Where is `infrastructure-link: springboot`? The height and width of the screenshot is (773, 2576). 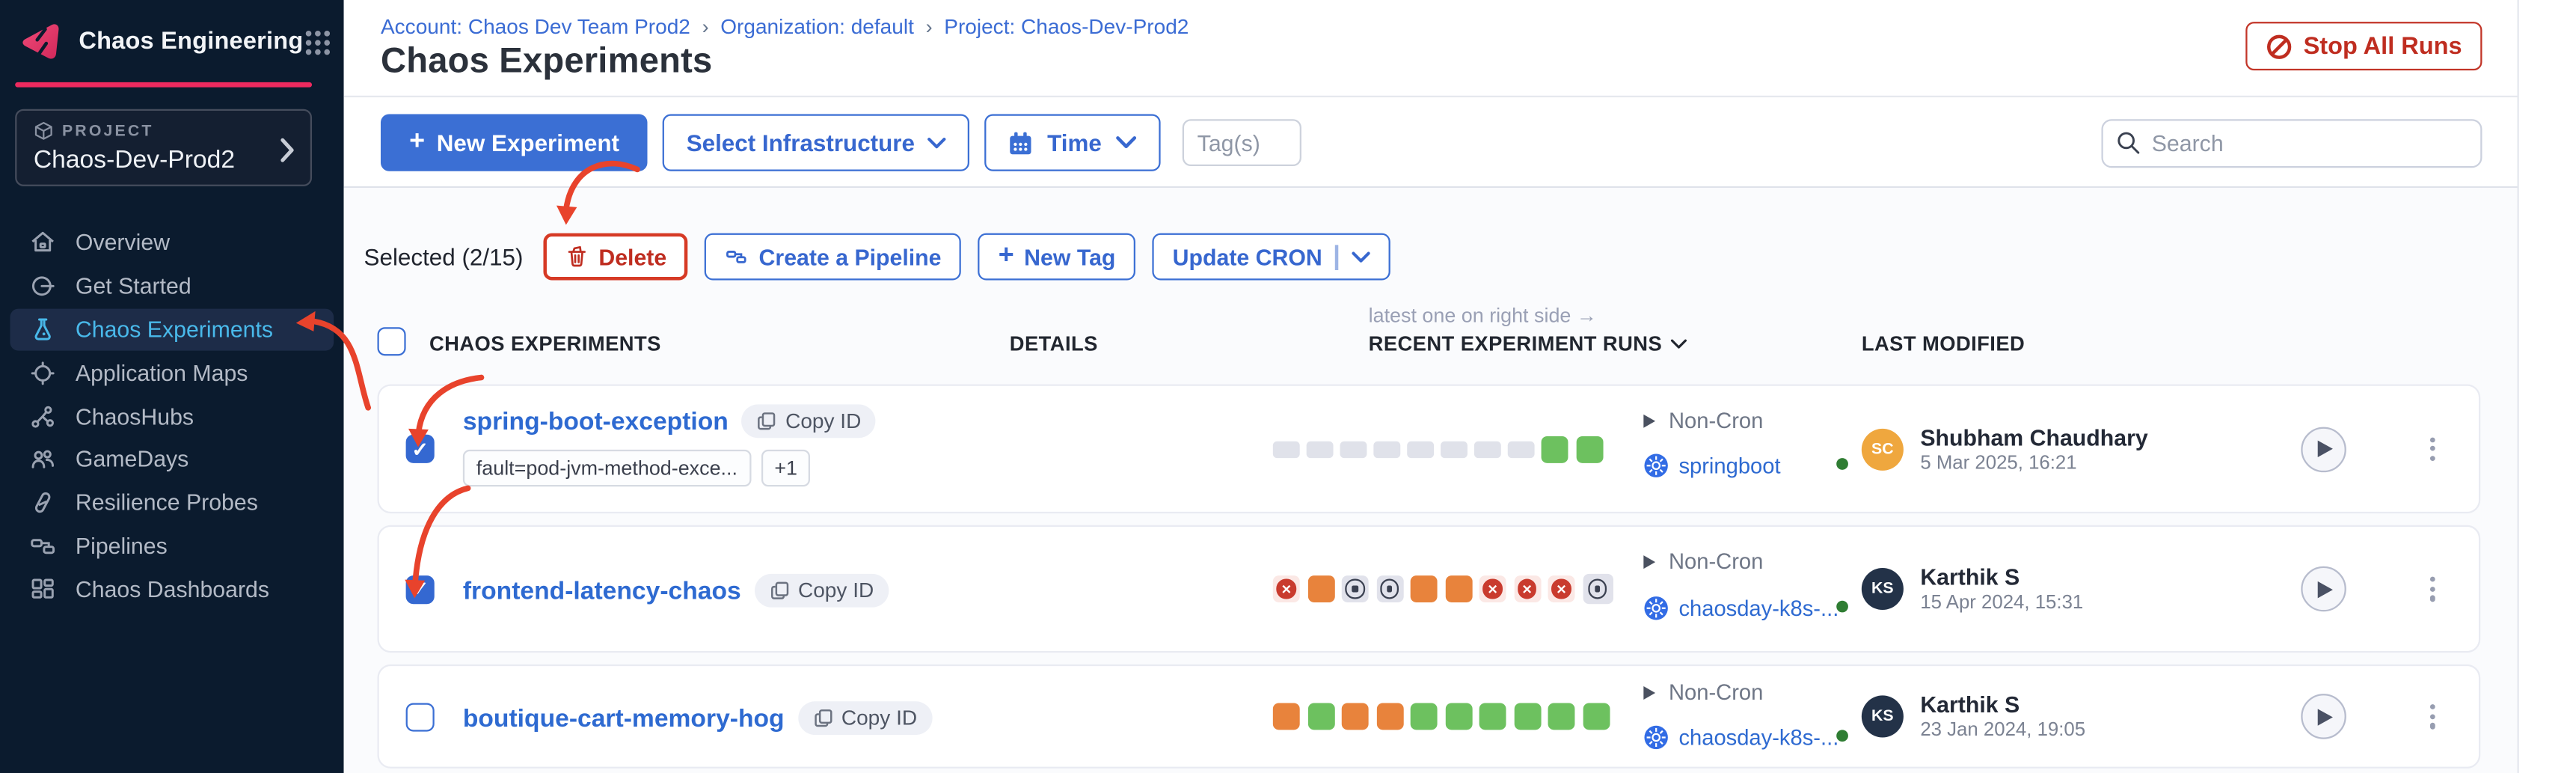 infrastructure-link: springboot is located at coordinates (1729, 466).